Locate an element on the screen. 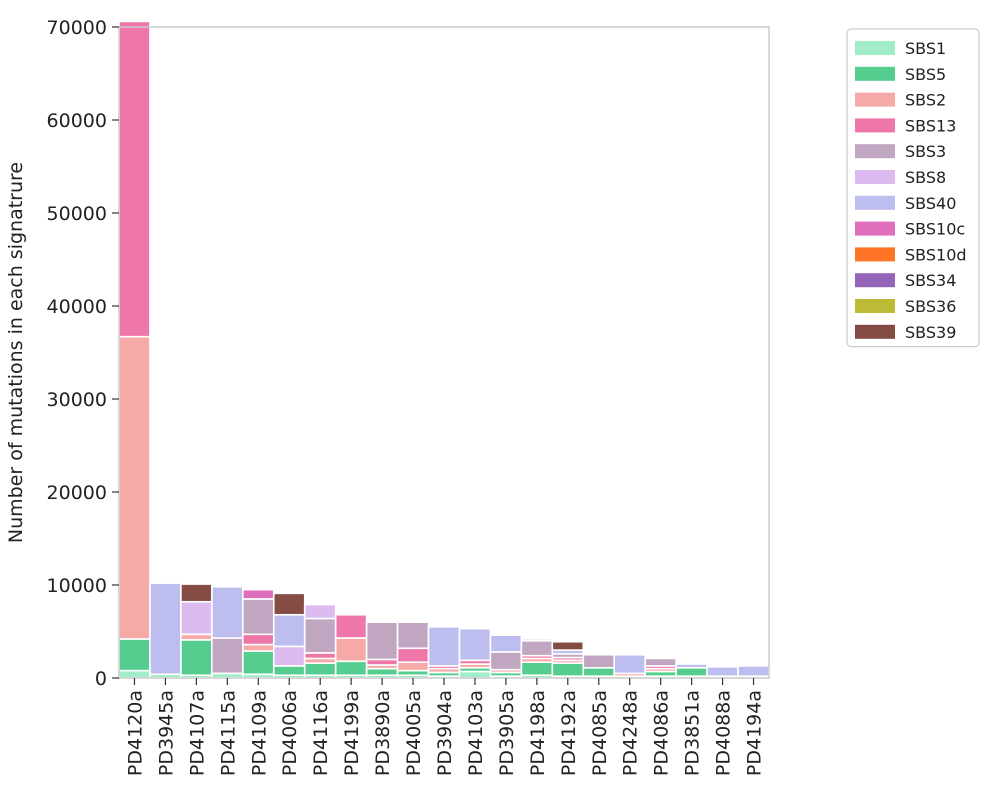  bar-PD3851a-SBS5 is located at coordinates (691, 671).